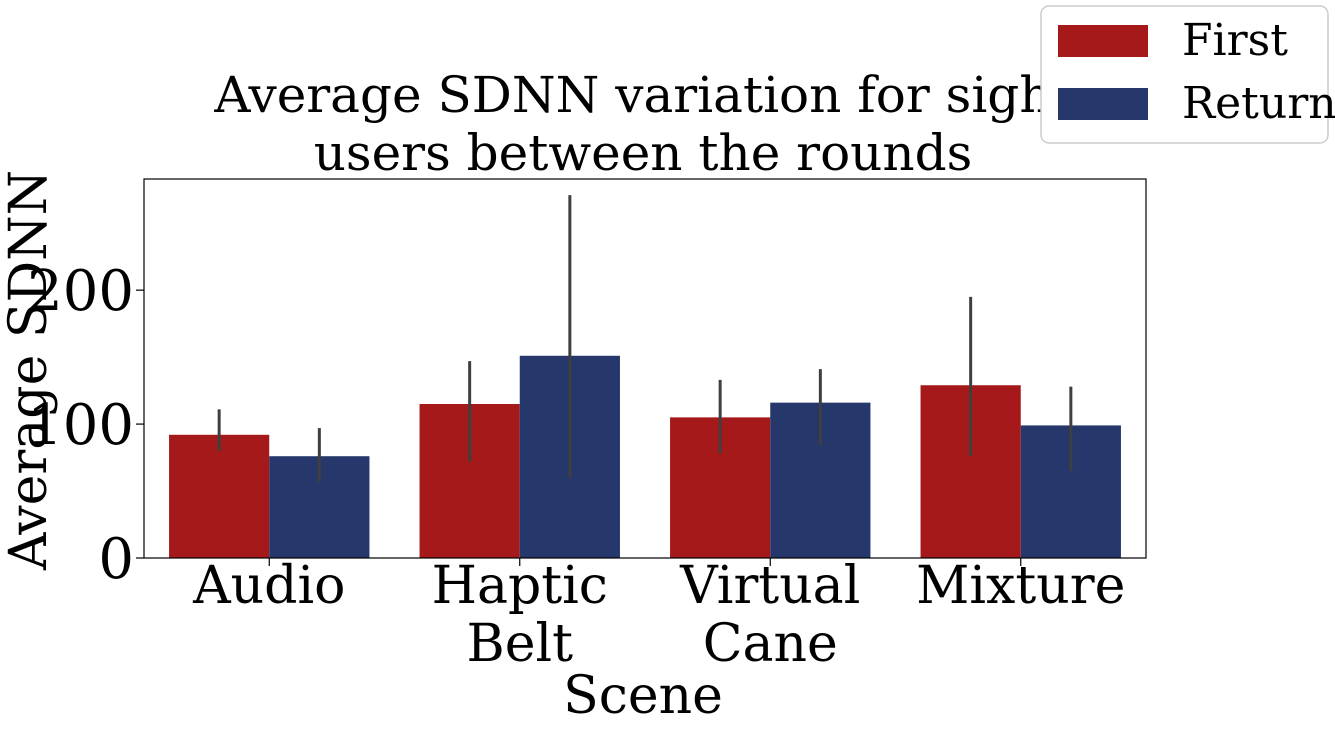 This screenshot has width=1335, height=731. Describe the element at coordinates (770, 644) in the screenshot. I see `x-tick-label: Cane` at that location.